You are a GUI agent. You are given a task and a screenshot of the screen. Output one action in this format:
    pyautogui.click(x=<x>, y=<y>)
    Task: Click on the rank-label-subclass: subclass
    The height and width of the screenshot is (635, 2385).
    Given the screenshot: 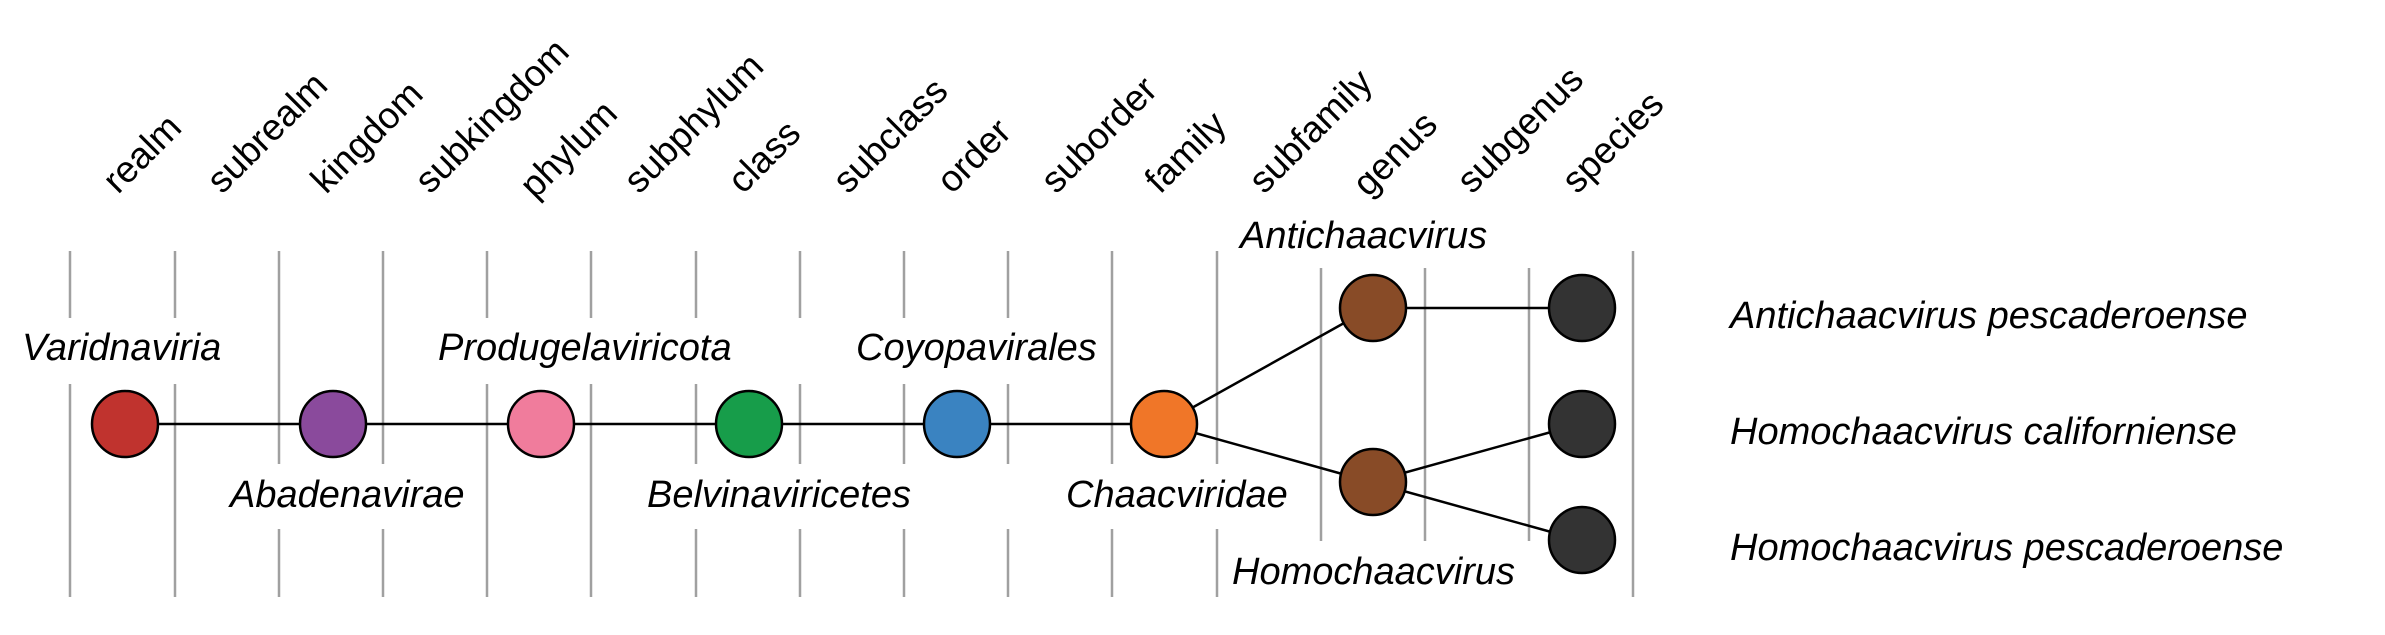 What is the action you would take?
    pyautogui.click(x=890, y=135)
    